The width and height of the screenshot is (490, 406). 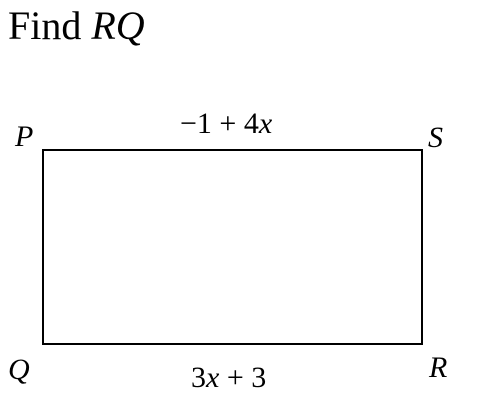 What do you see at coordinates (219, 123) in the screenshot?
I see `edge-label-ps-part1: −1 + 4` at bounding box center [219, 123].